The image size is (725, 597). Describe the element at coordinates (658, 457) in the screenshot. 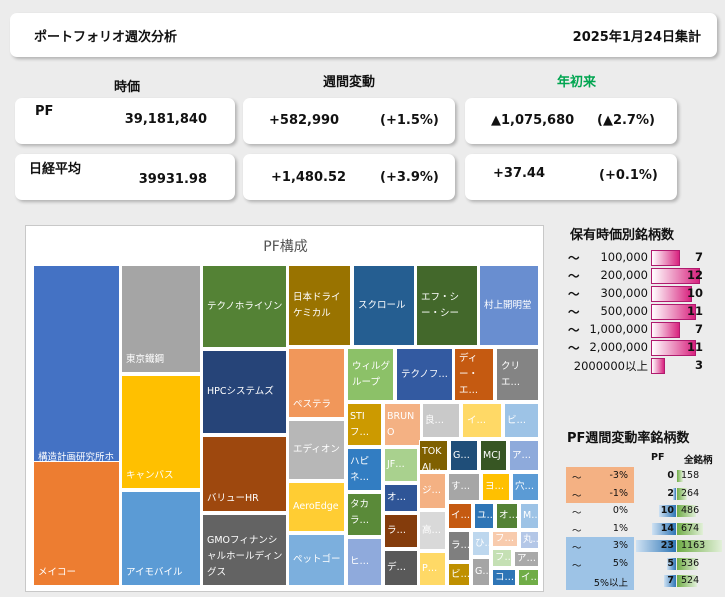

I see `col-pf-label: PF` at that location.